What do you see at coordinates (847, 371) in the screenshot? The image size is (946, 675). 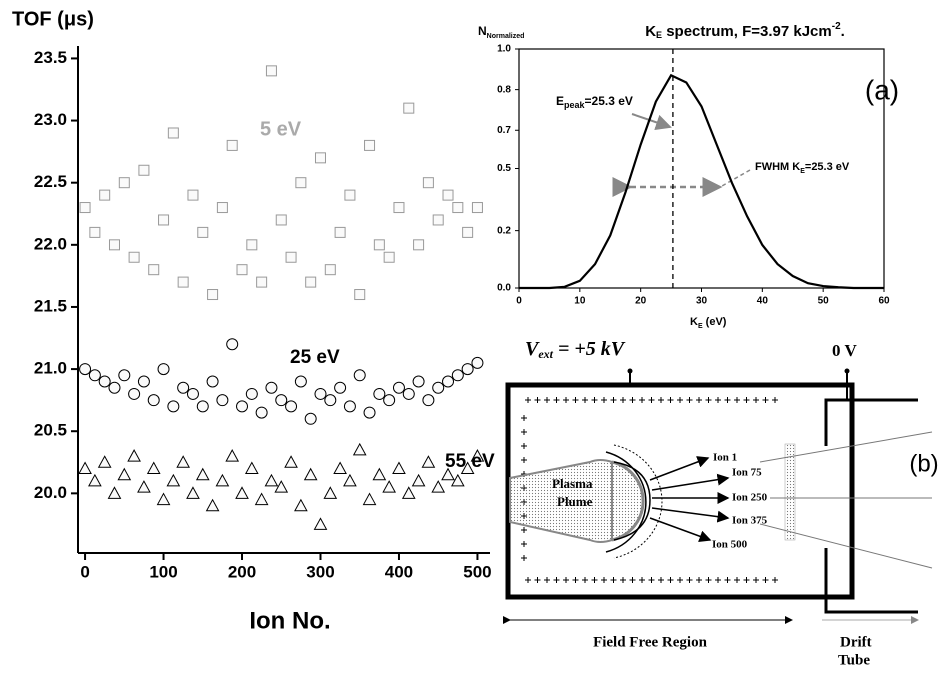 I see `connector-dot` at bounding box center [847, 371].